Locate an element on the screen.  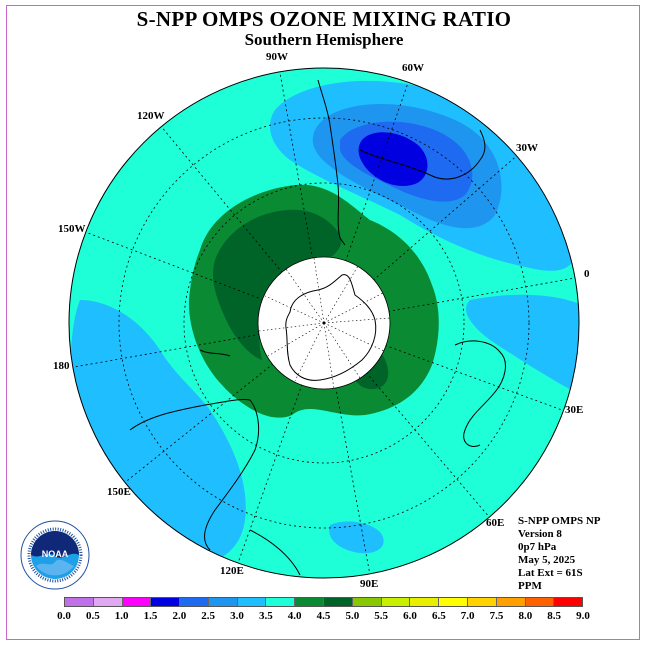
colorbar-tick-label: 1.5 is located at coordinates (150, 616).